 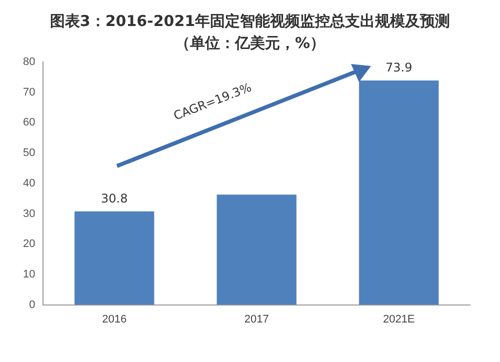 What do you see at coordinates (114, 198) in the screenshot?
I see `data-label: 30.8` at bounding box center [114, 198].